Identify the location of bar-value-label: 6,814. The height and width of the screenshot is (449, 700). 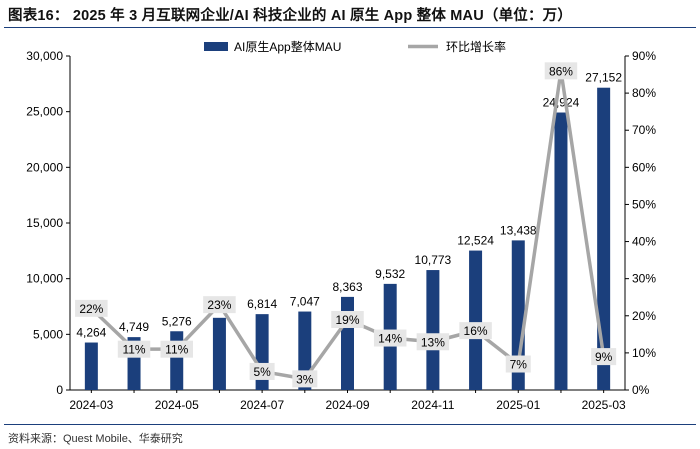
(262, 304).